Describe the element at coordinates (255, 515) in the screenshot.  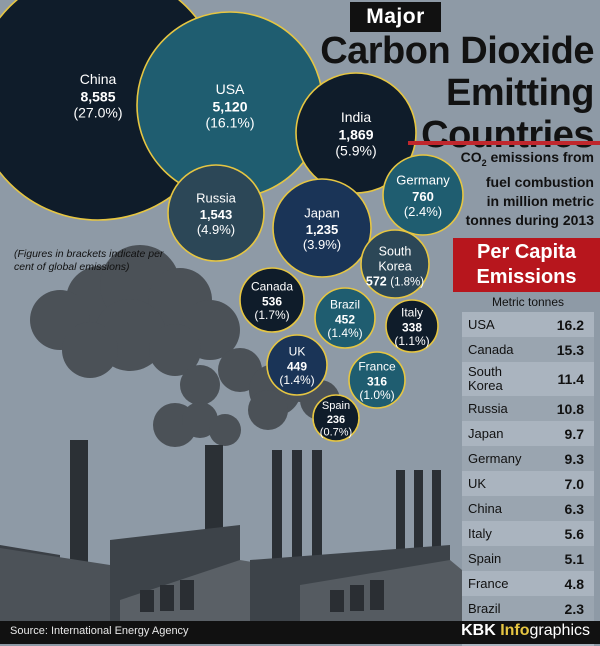
I see `chimneys` at that location.